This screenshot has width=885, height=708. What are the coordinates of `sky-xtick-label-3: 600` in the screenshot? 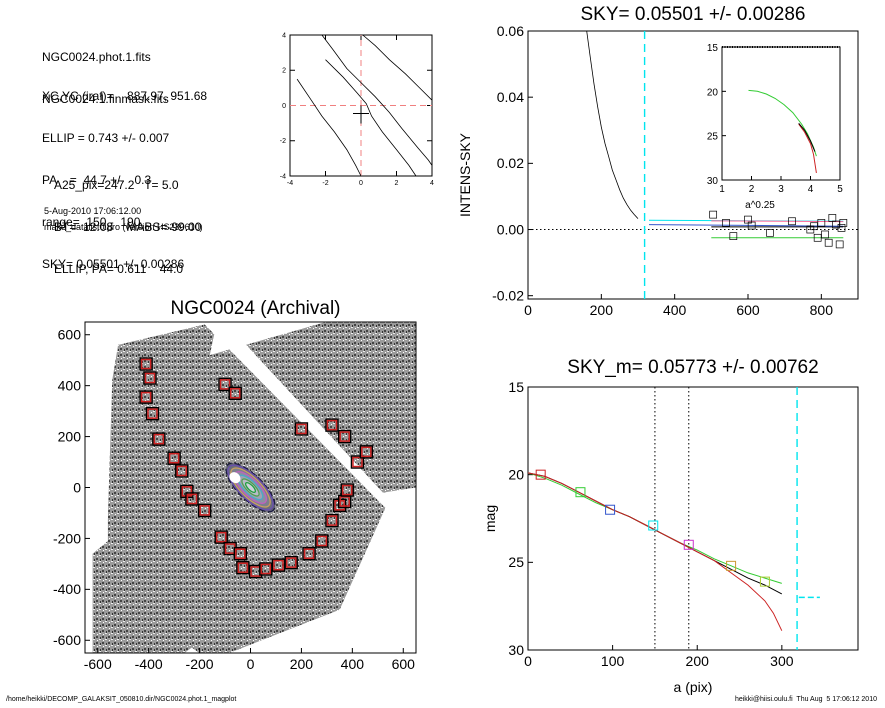 It's located at (748, 310).